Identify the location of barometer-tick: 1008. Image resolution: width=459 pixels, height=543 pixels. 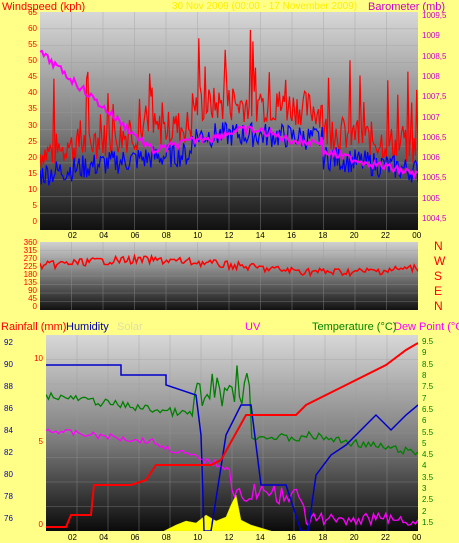
(431, 76).